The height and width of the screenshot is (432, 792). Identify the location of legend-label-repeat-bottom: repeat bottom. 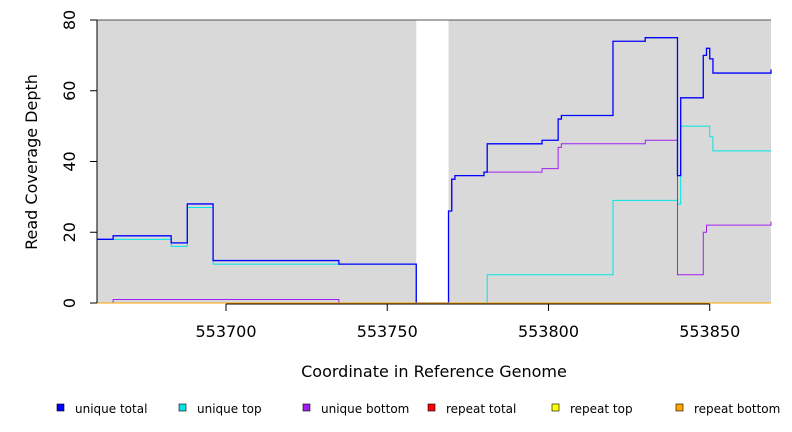
(737, 409).